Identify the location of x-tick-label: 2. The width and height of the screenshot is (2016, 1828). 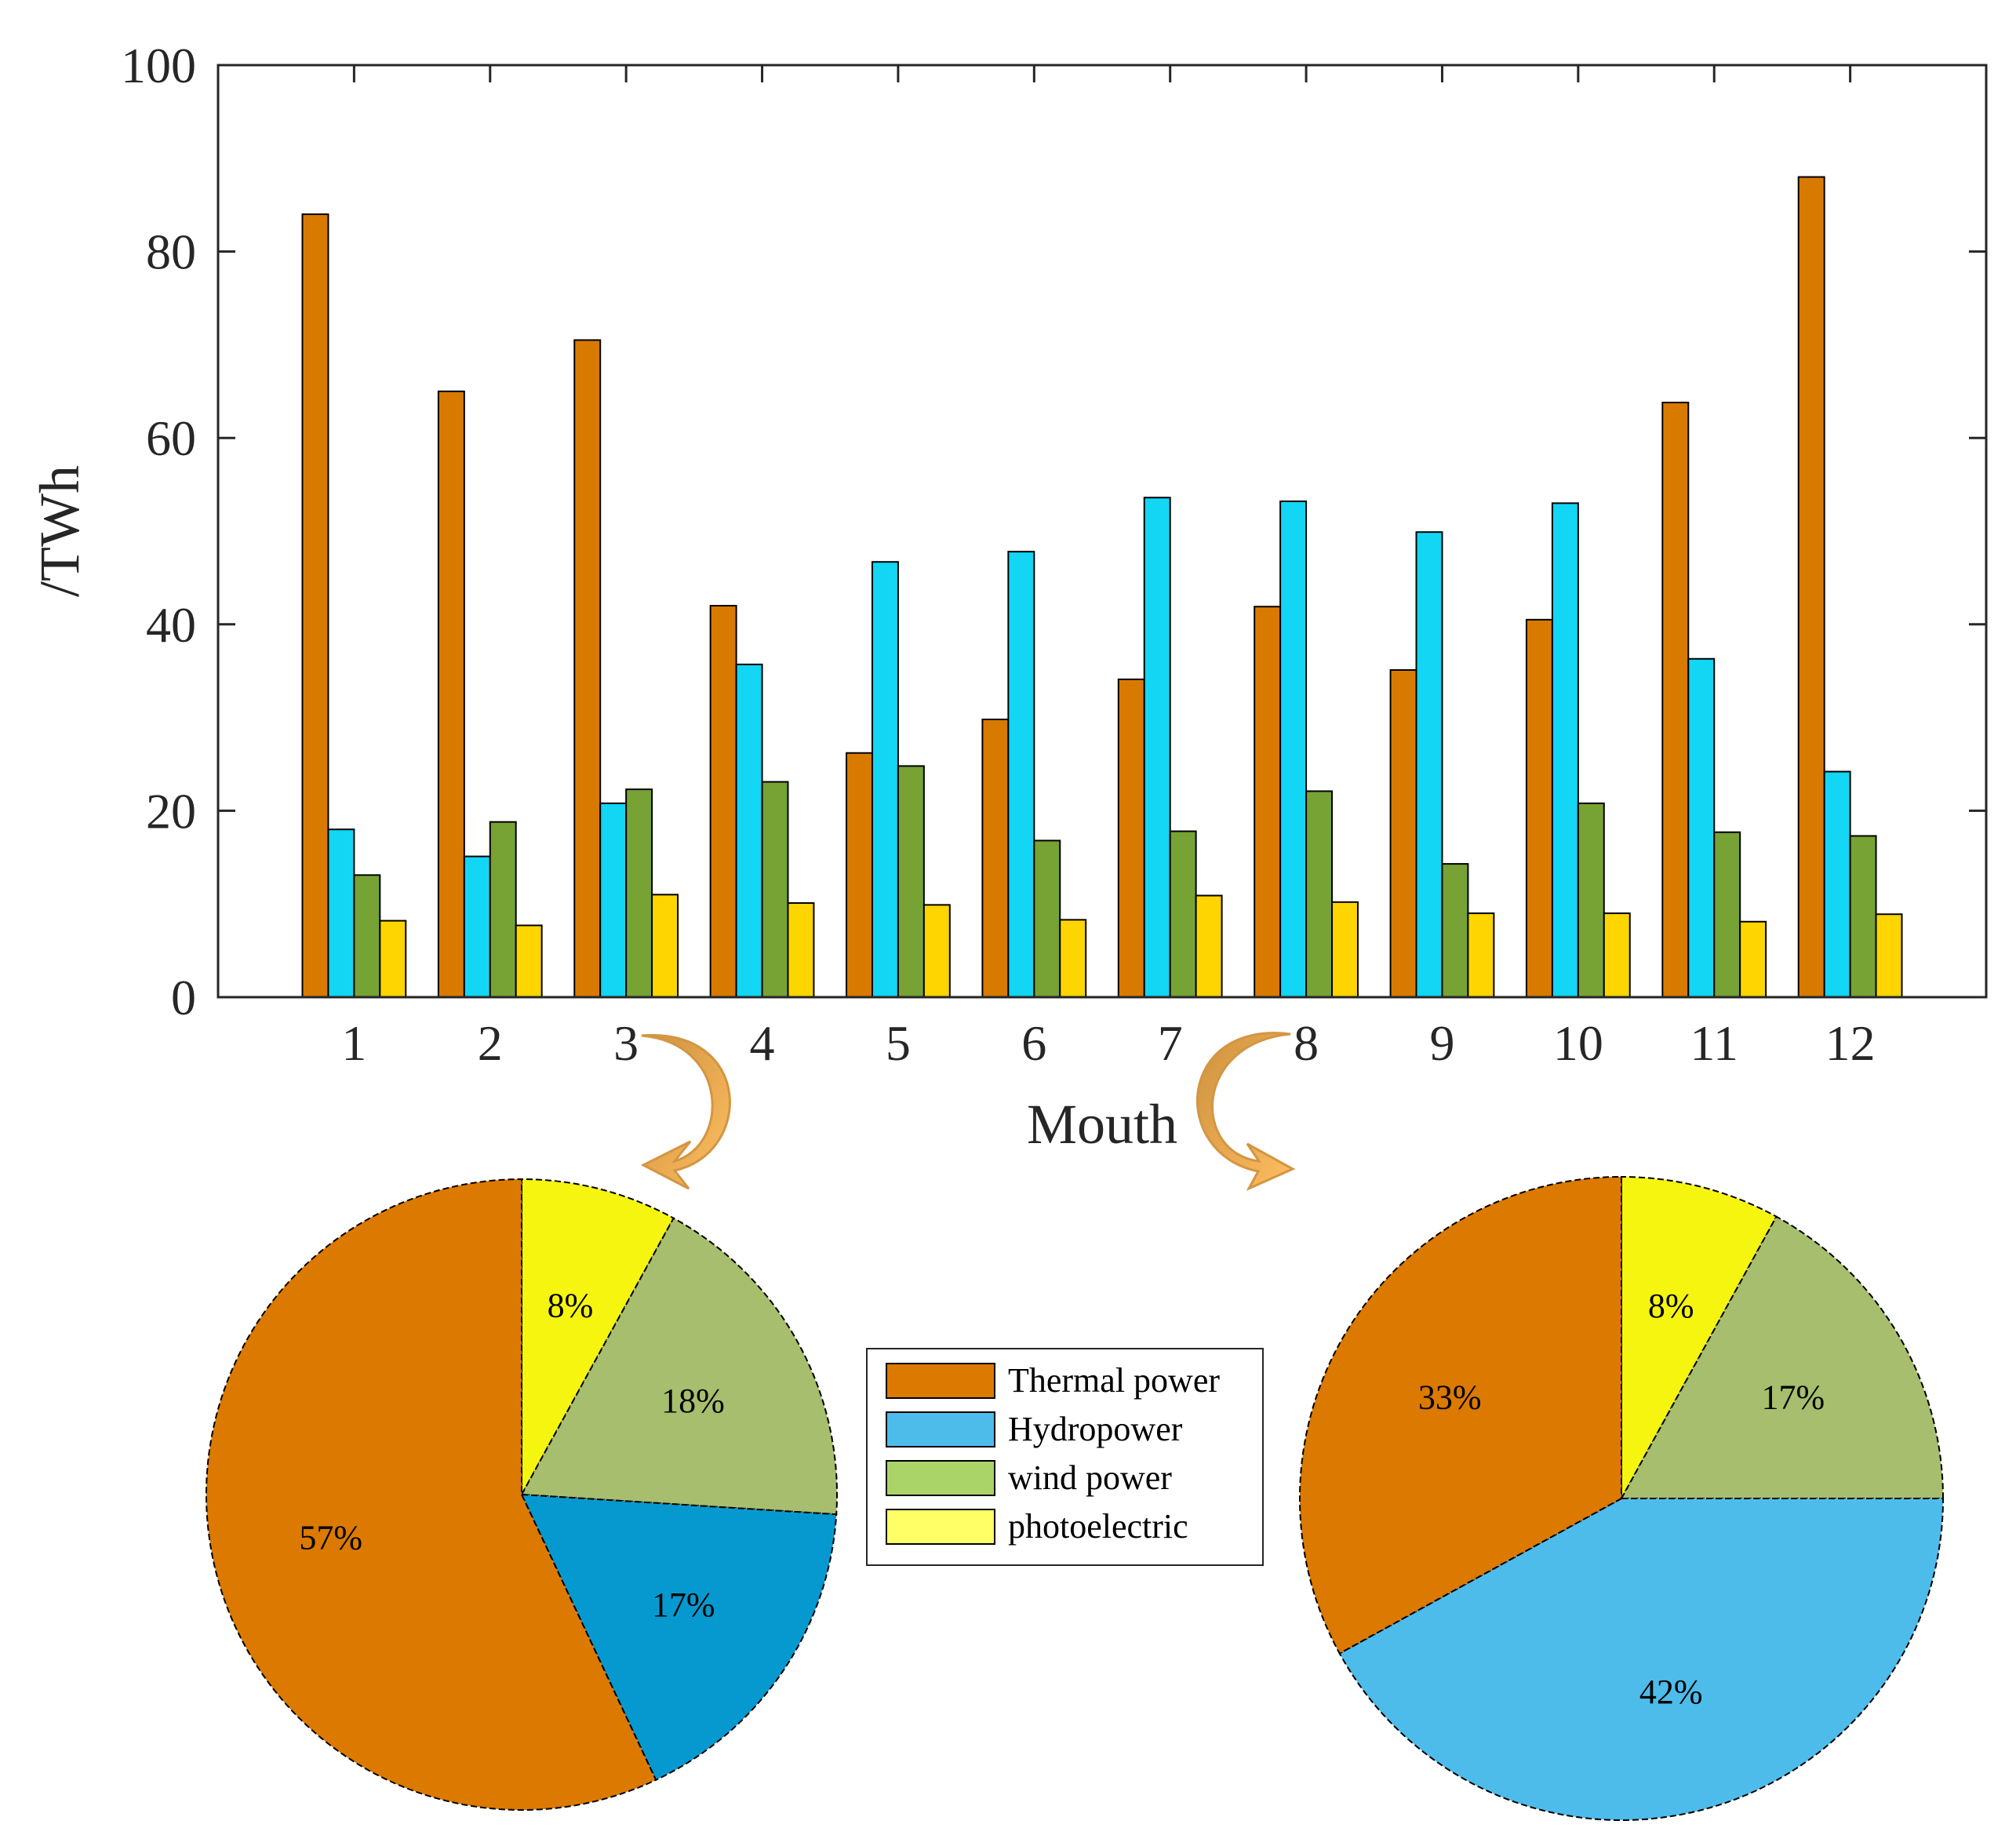
(490, 1043).